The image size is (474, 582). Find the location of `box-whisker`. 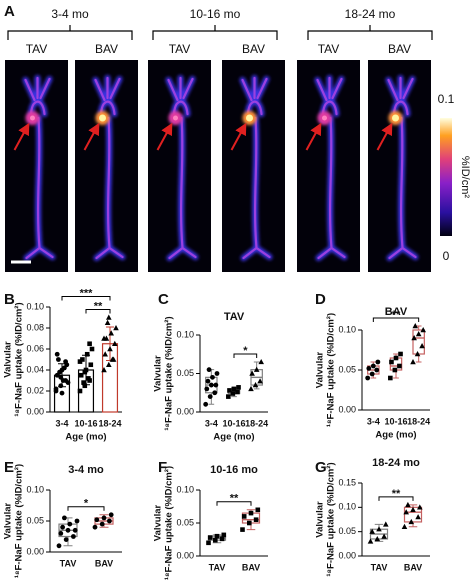

box-whisker is located at coordinates (418, 344).